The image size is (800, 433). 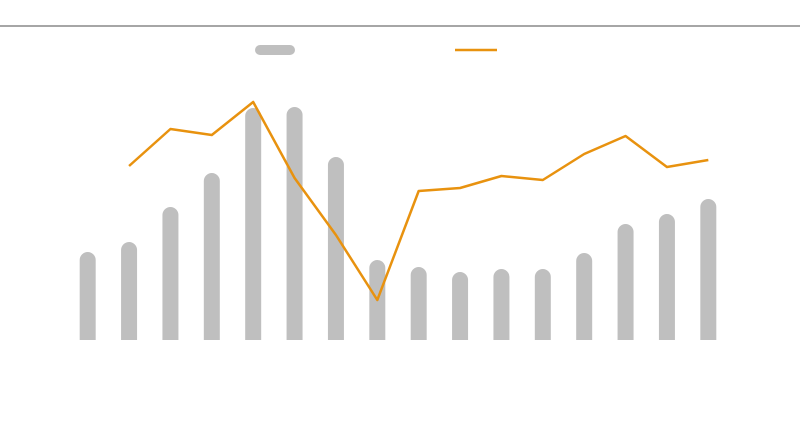 What do you see at coordinates (275, 50) in the screenshot?
I see `legend-swatch` at bounding box center [275, 50].